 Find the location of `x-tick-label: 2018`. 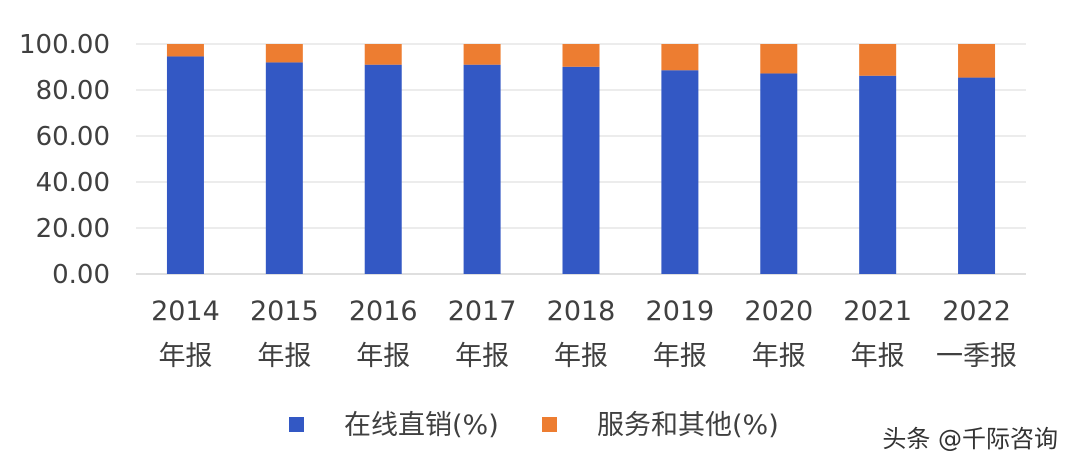

x-tick-label: 2018 is located at coordinates (581, 311).